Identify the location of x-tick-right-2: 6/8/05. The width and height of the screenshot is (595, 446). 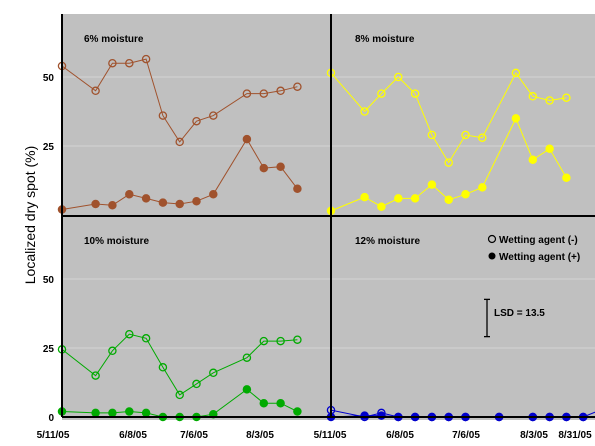
(400, 435).